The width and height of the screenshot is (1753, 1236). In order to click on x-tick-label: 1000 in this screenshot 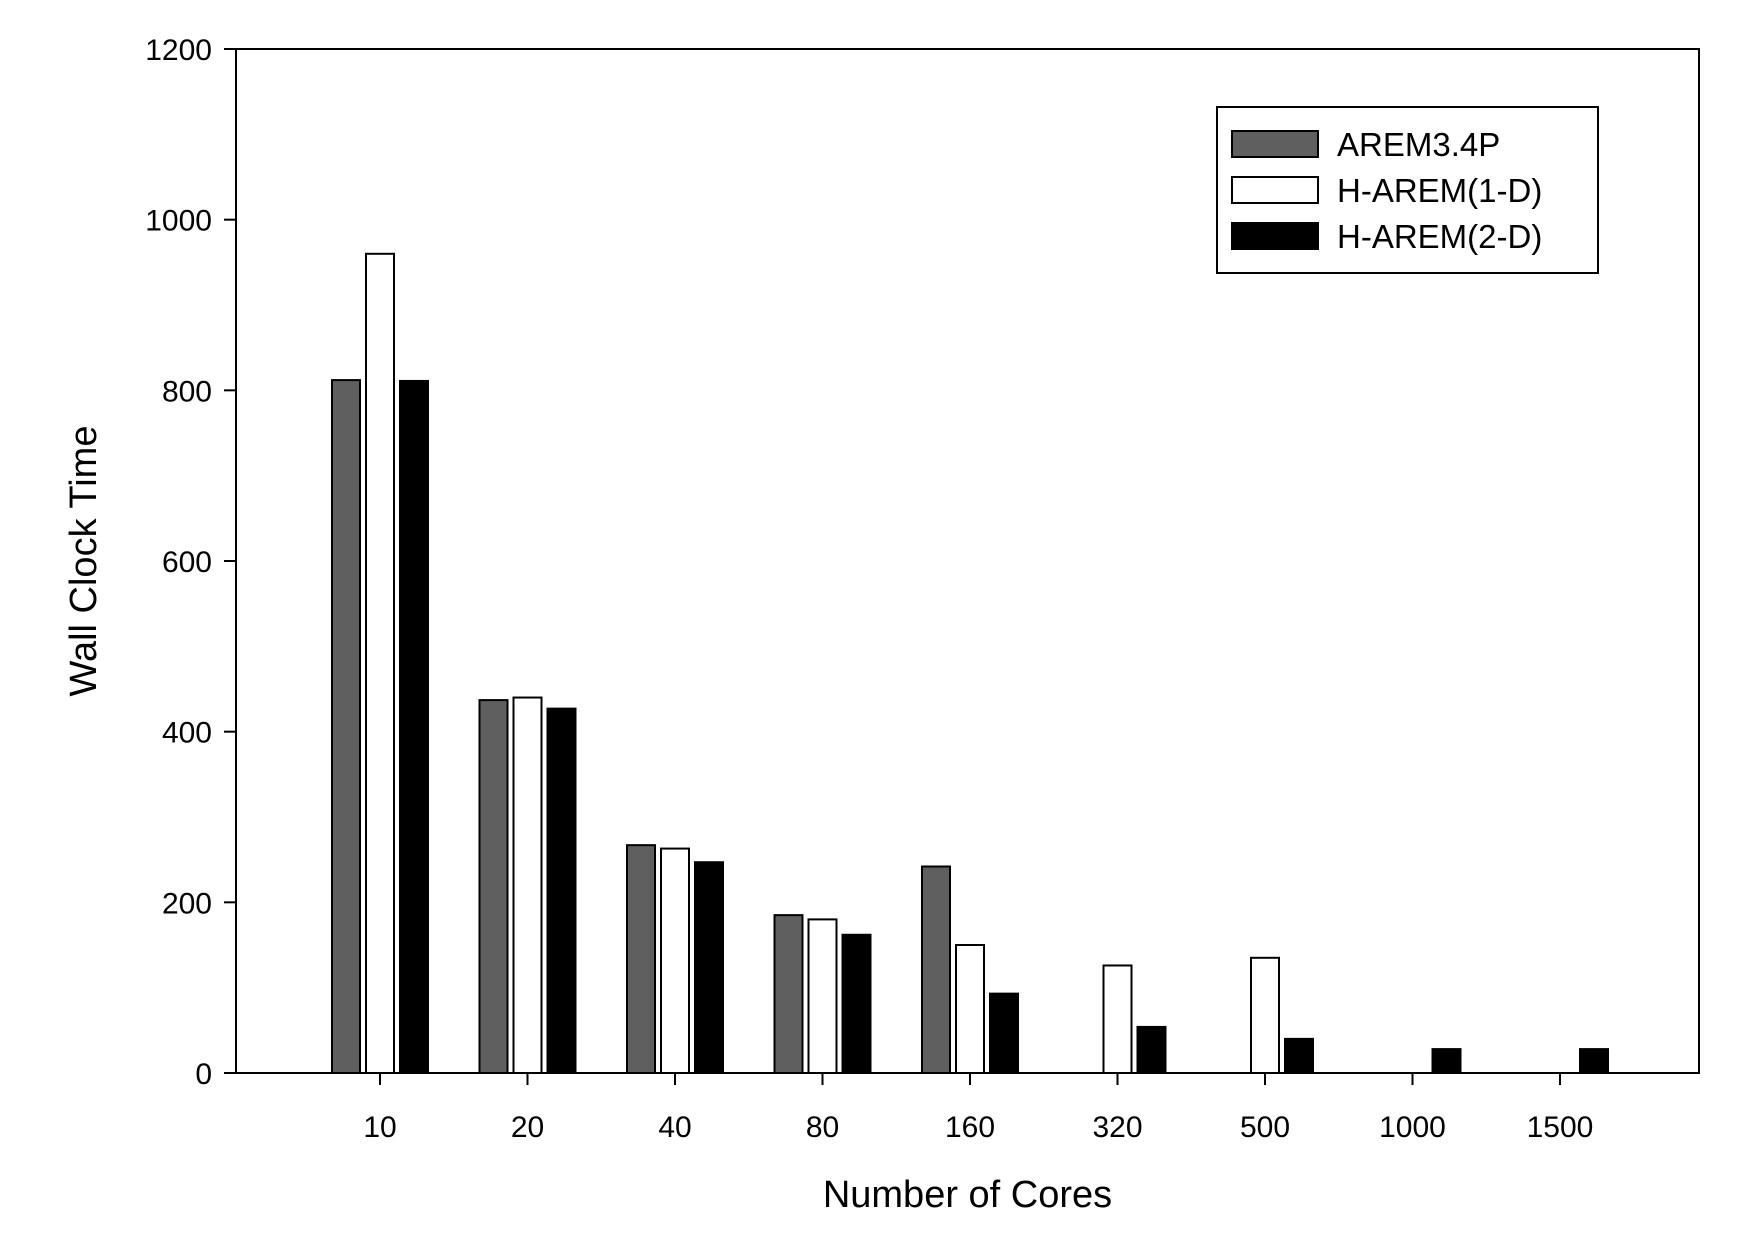, I will do `click(1412, 1127)`.